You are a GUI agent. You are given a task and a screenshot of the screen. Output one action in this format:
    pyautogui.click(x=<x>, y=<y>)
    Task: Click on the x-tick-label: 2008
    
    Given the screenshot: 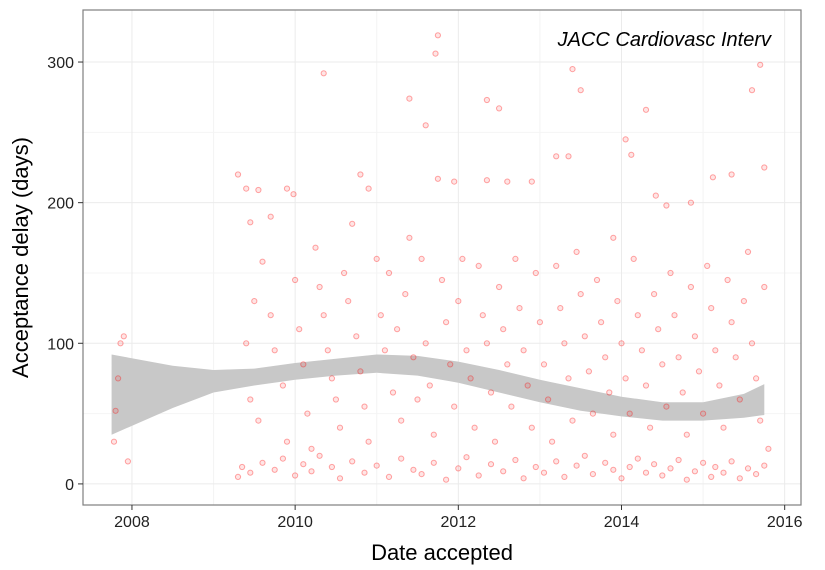 What is the action you would take?
    pyautogui.click(x=132, y=522)
    